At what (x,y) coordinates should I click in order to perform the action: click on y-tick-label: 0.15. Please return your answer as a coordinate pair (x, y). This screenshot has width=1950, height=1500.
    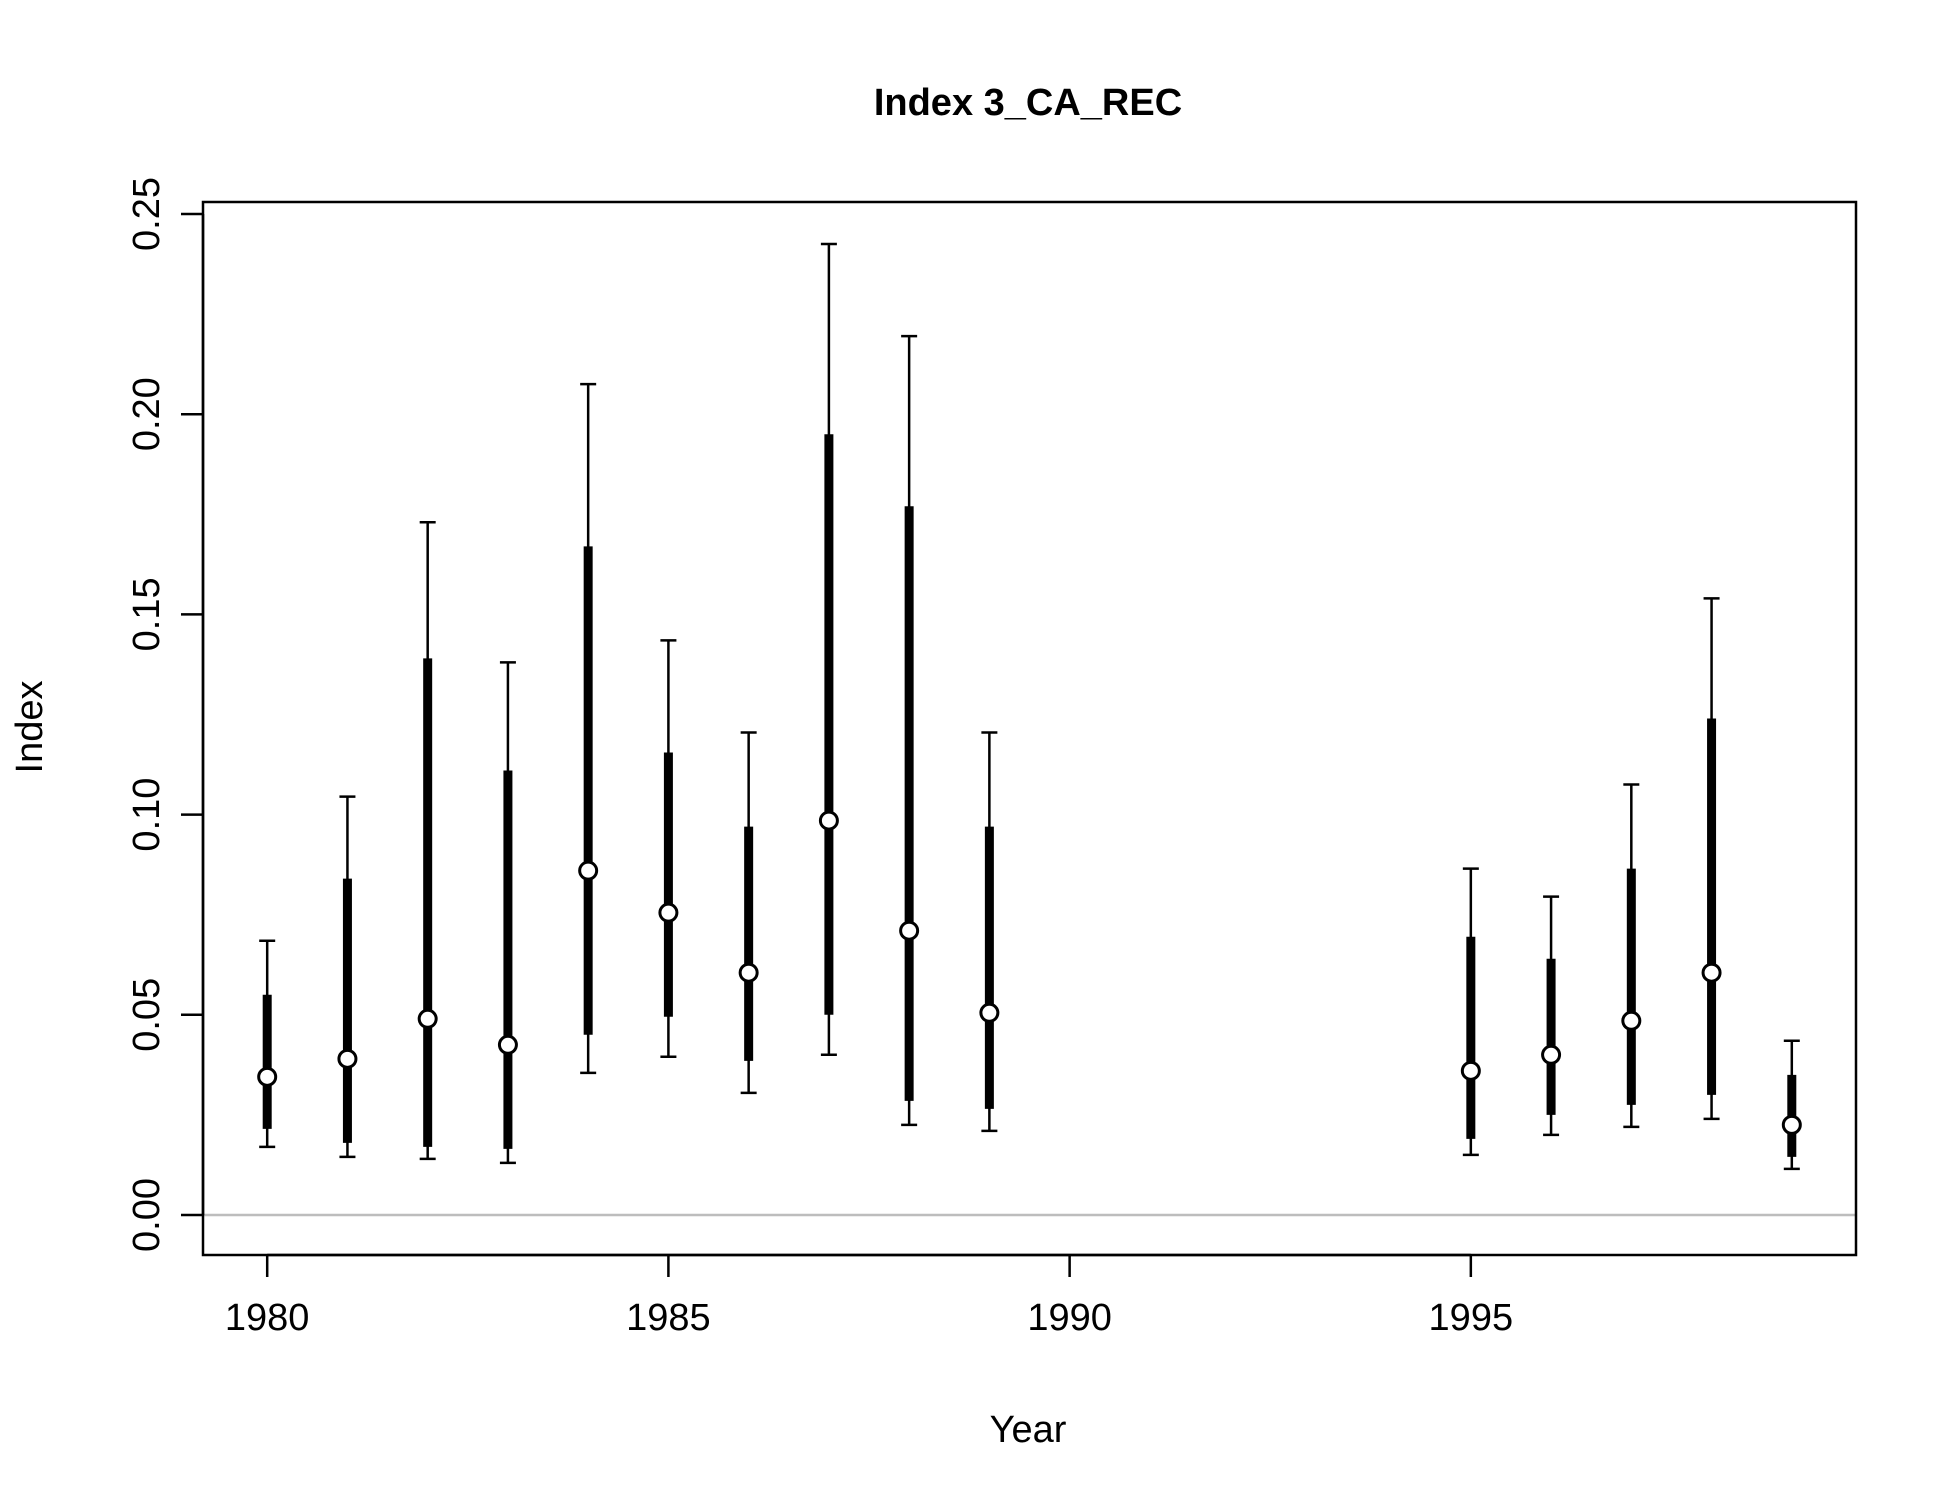
    Looking at the image, I should click on (147, 614).